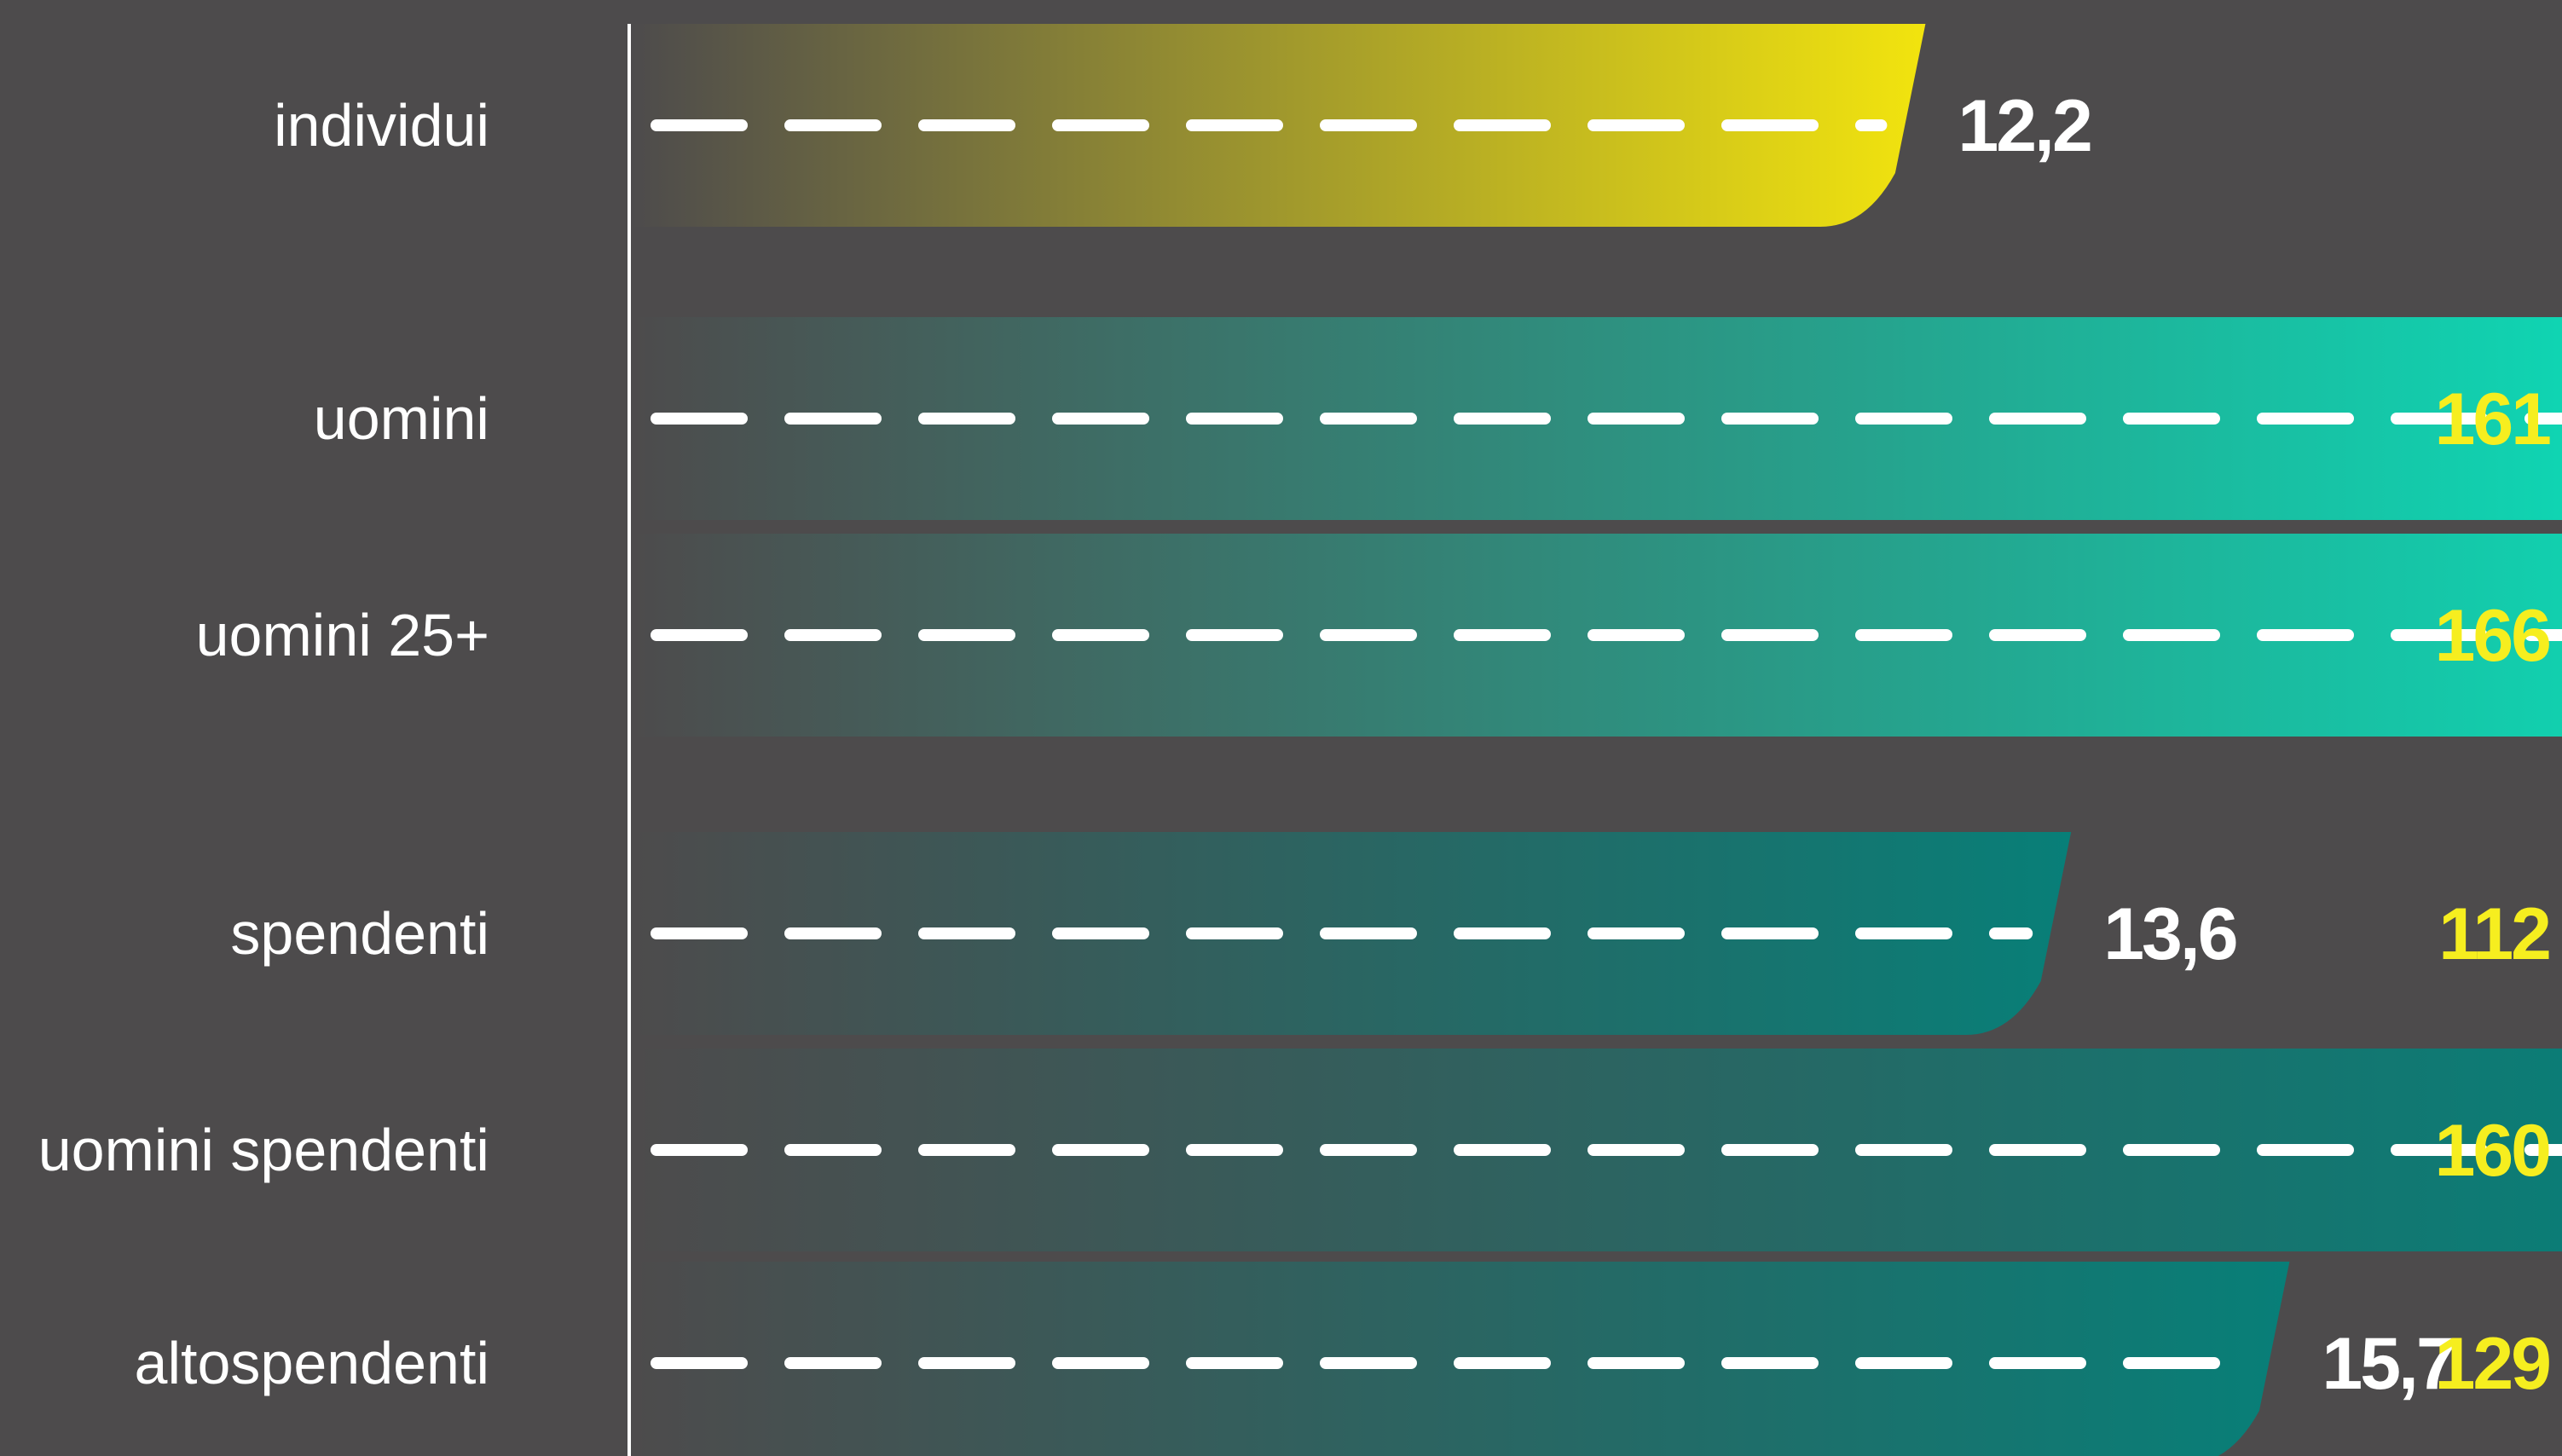  What do you see at coordinates (2388, 1364) in the screenshot?
I see `value-label: 15,7` at bounding box center [2388, 1364].